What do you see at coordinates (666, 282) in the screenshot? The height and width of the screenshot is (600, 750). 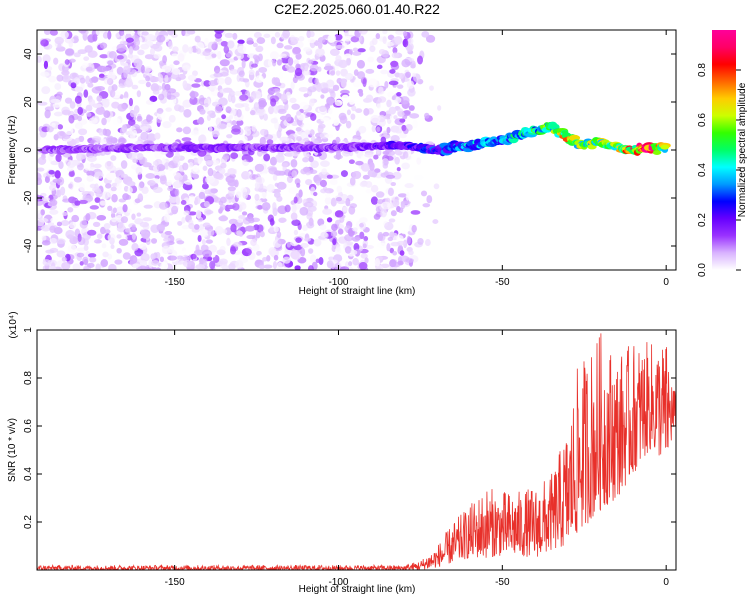 I see `spectrogram-x-tick-label: 0` at bounding box center [666, 282].